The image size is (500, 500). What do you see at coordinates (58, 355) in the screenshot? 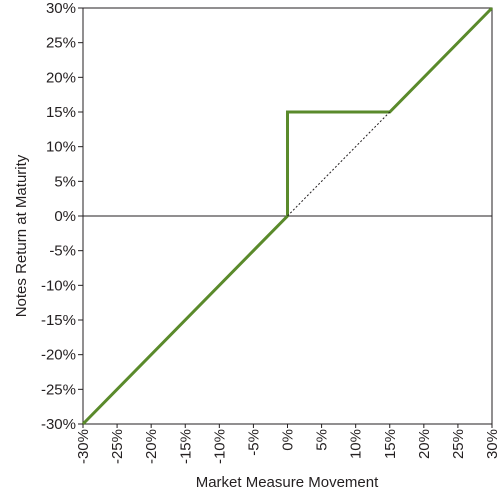
I see `y-tick-label: -20%` at bounding box center [58, 355].